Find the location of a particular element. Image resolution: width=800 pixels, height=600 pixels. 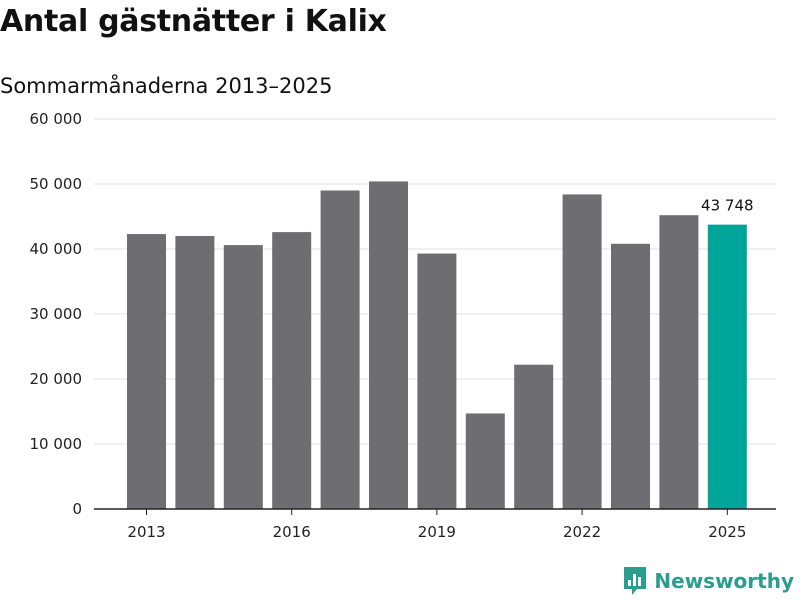

bar-2015 is located at coordinates (243, 377).